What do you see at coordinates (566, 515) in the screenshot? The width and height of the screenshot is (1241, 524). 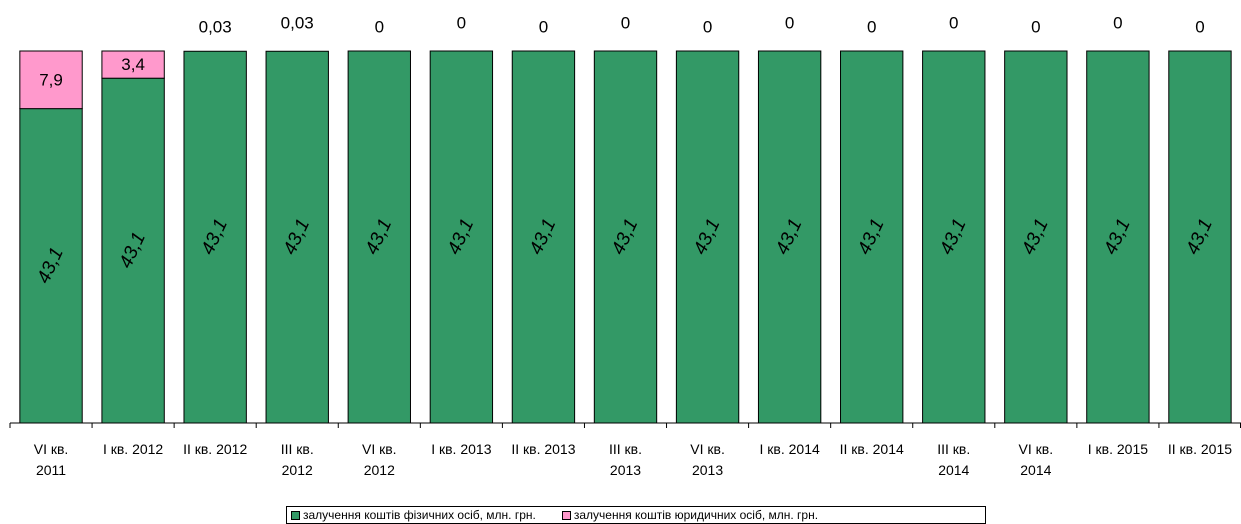 I see `legend-swatch-legal-entities` at bounding box center [566, 515].